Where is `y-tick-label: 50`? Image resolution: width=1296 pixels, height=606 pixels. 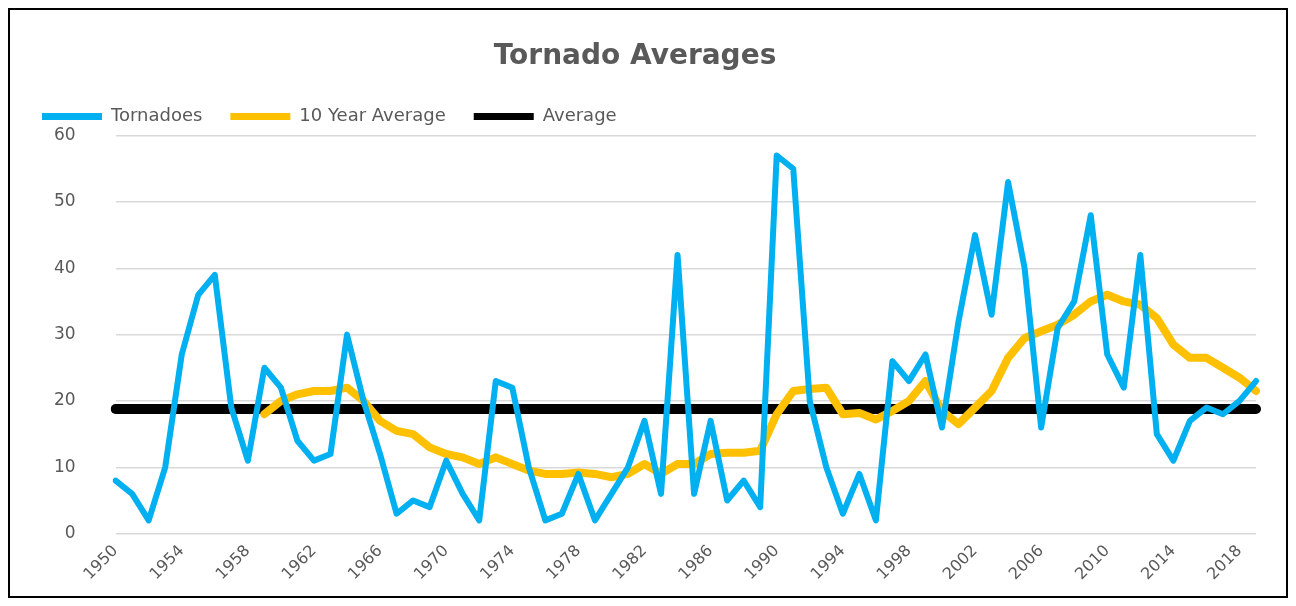
y-tick-label: 50 is located at coordinates (64, 200).